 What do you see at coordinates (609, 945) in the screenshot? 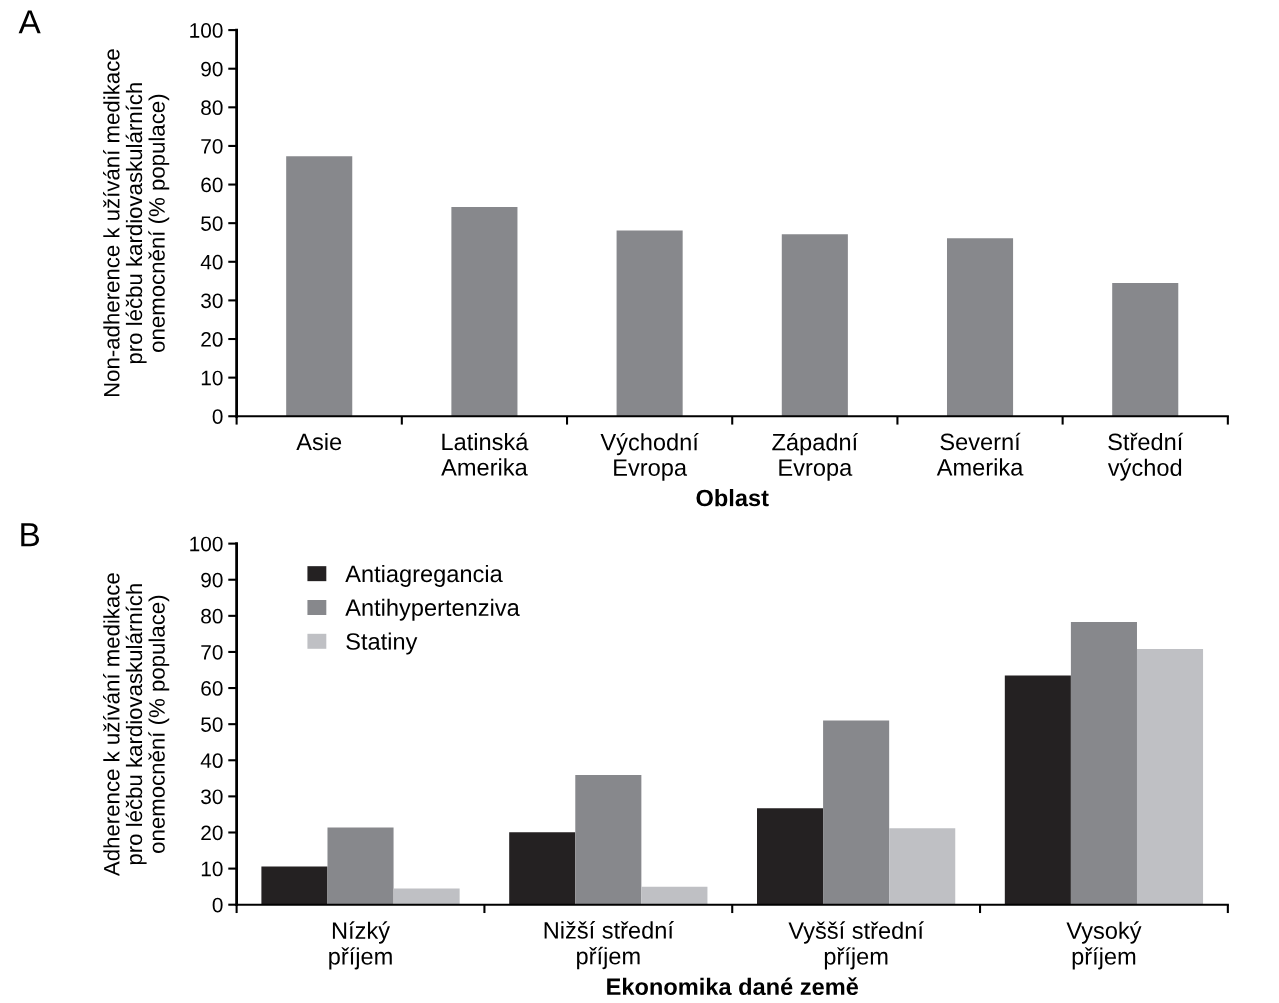
I see `x-tick-label: Nižší střední příjem` at bounding box center [609, 945].